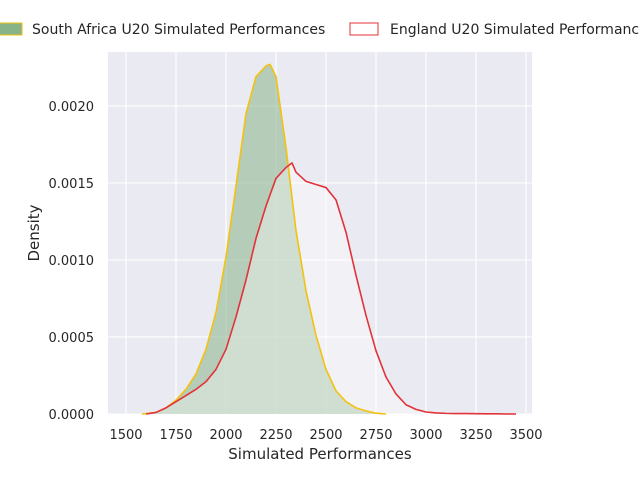 The width and height of the screenshot is (640, 480). I want to click on x-axis-ticks: 1500 1750 2000 2250 2500 2750 3000 3250 3500, so click(325, 435).